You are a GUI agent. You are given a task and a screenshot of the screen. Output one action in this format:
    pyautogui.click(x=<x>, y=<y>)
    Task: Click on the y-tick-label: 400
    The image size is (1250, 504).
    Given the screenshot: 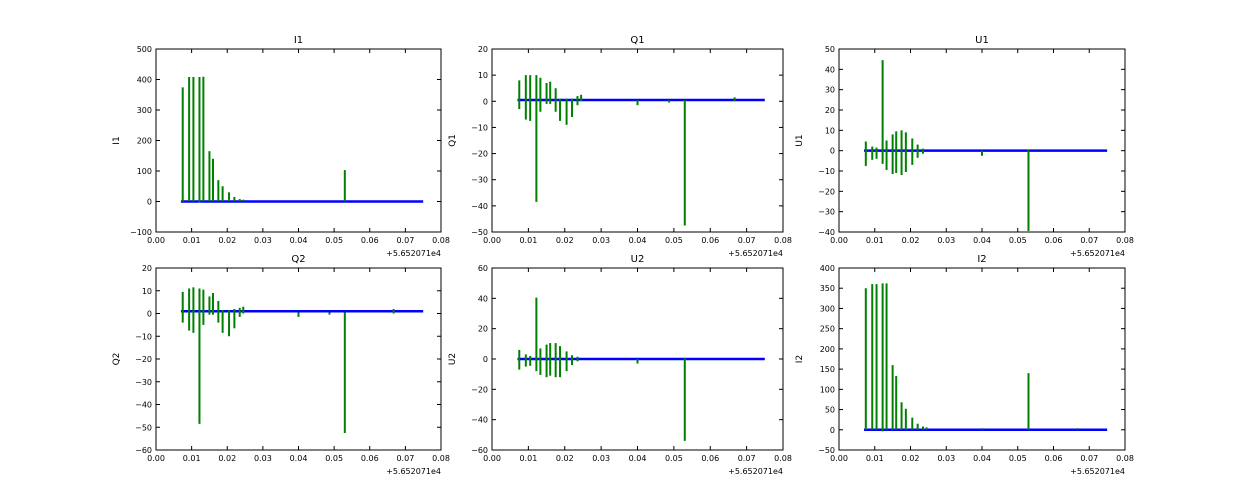 What is the action you would take?
    pyautogui.click(x=144, y=80)
    